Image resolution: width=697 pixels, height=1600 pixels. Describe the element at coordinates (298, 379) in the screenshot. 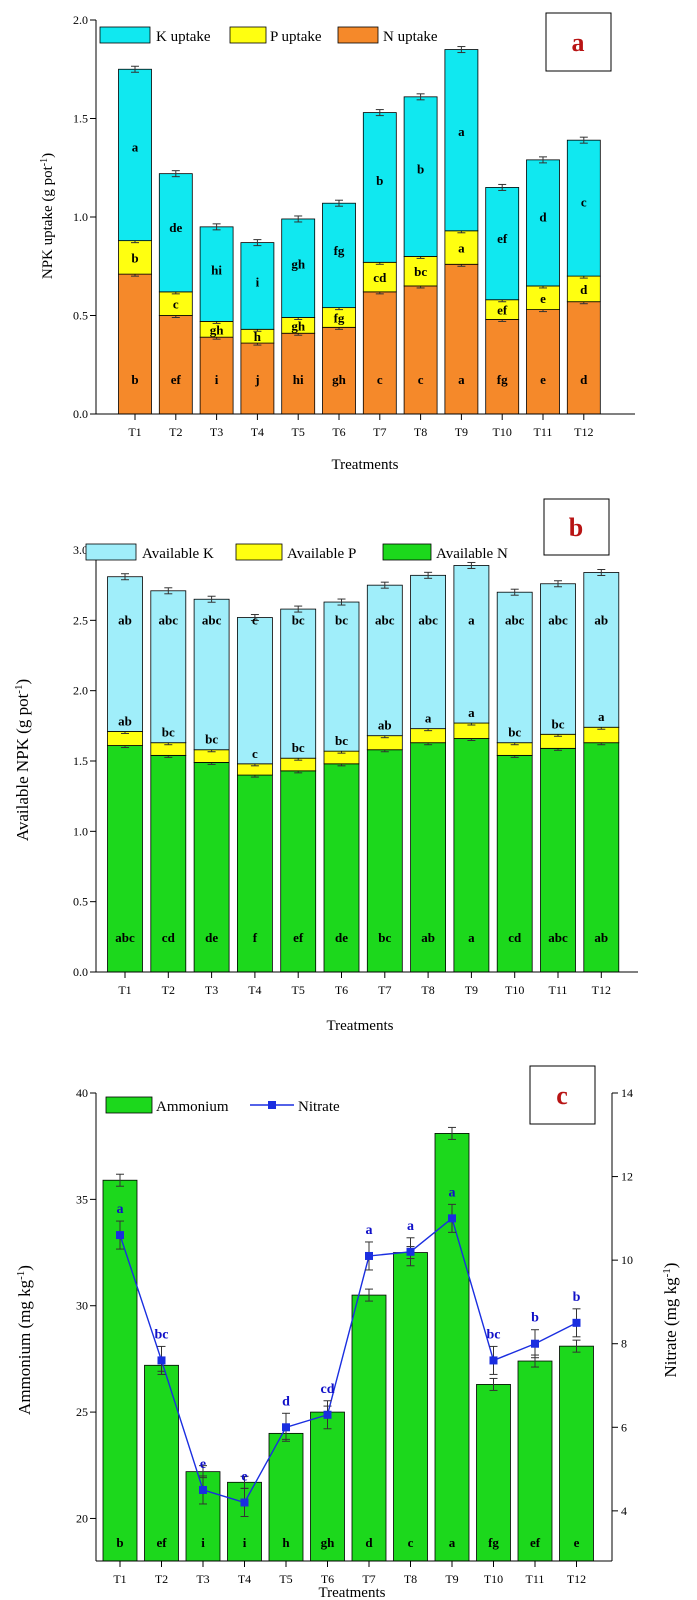

I see `letter-n-uptake-t5: hi` at that location.